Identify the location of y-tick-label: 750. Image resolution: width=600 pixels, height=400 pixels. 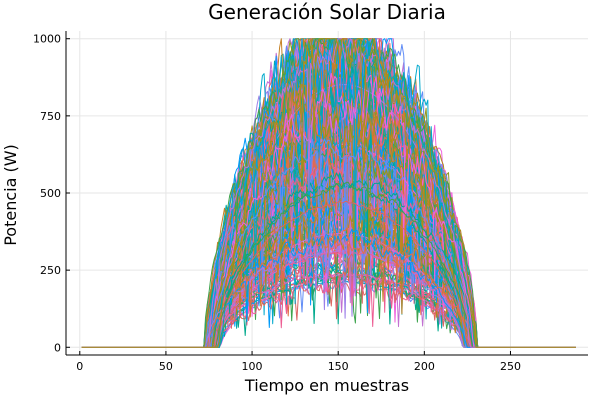
(50, 116).